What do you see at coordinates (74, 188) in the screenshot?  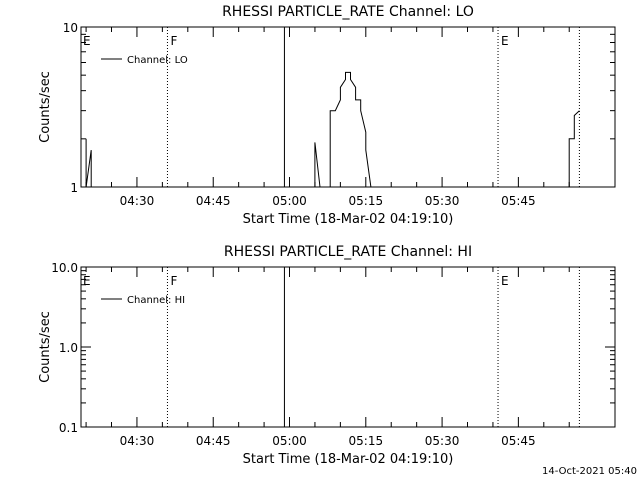 I see `y-tick-label: 1` at bounding box center [74, 188].